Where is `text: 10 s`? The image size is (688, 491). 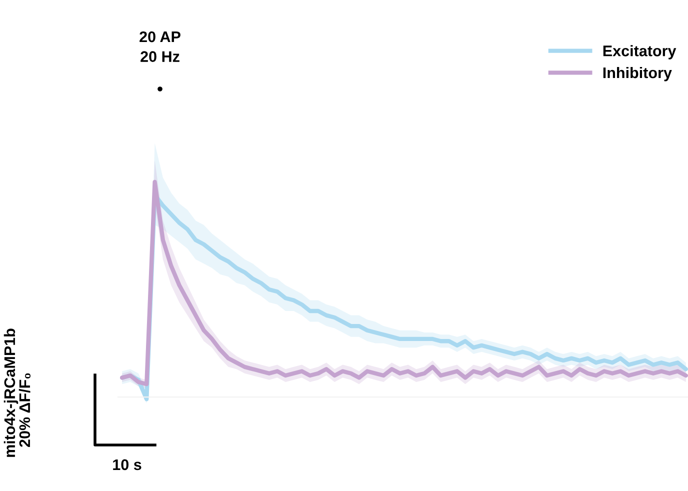 text: 10 s is located at coordinates (127, 464).